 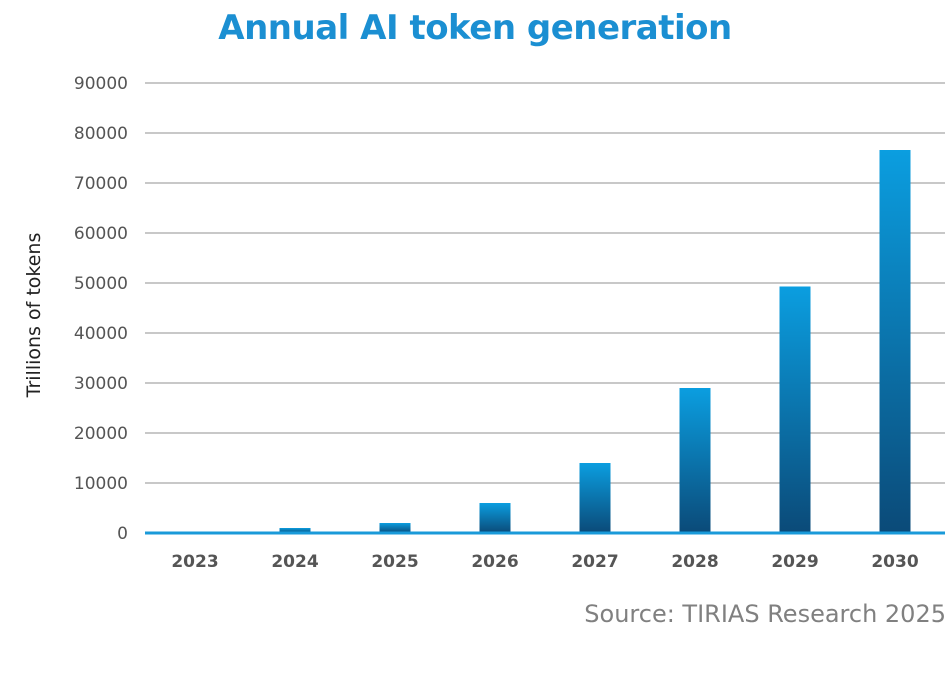 What do you see at coordinates (594, 562) in the screenshot?
I see `x-tick-label: 2027` at bounding box center [594, 562].